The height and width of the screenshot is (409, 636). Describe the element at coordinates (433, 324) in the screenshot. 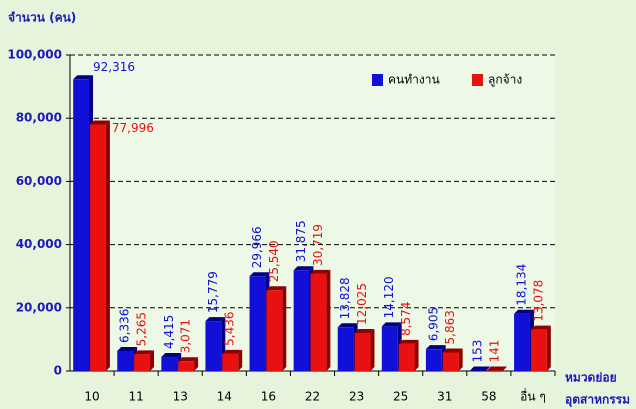

I see `value-label: 6,905` at that location.